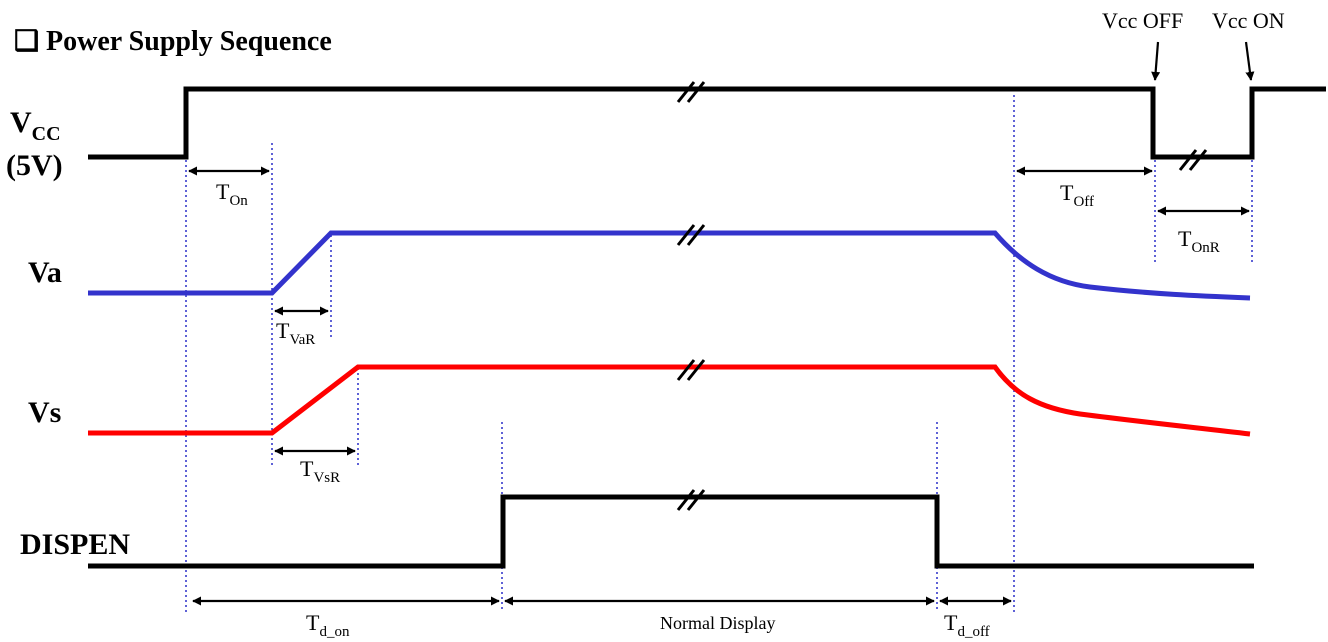 The image size is (1328, 642). Describe the element at coordinates (1199, 241) in the screenshot. I see `t-onr-label: TOnR` at that location.